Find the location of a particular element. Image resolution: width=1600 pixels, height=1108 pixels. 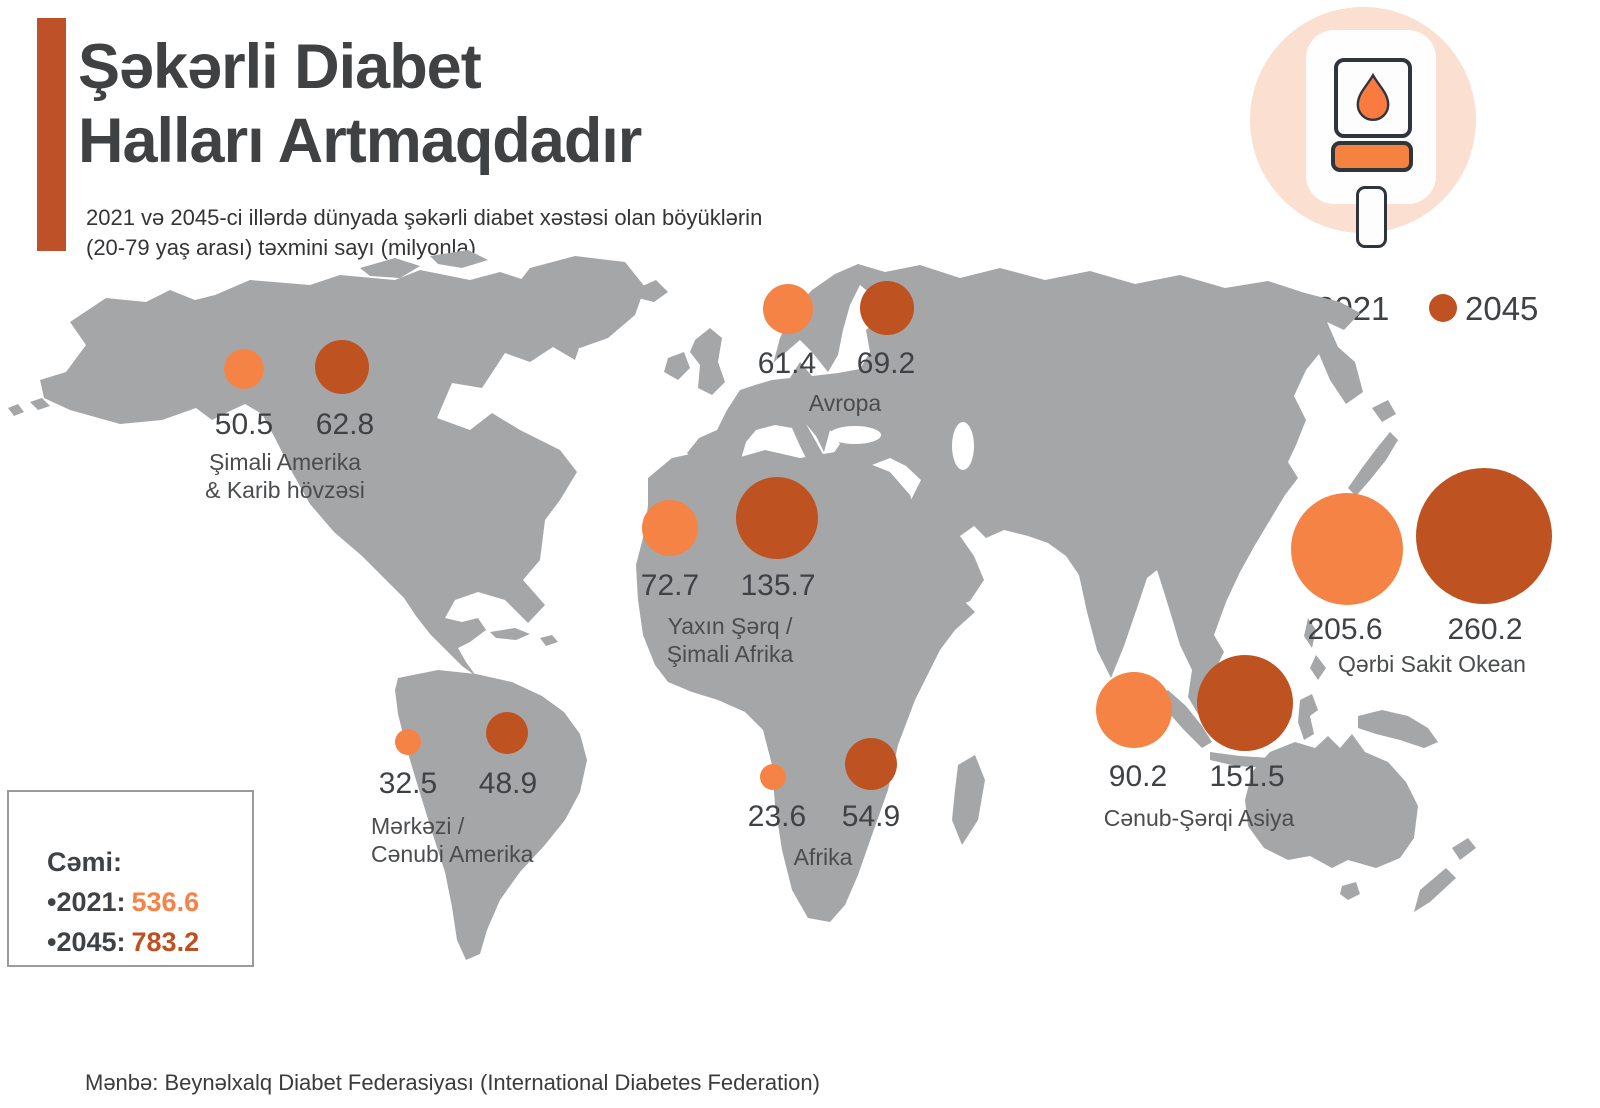

totals-2045-line: •2045: 783.2 is located at coordinates (149, 942).